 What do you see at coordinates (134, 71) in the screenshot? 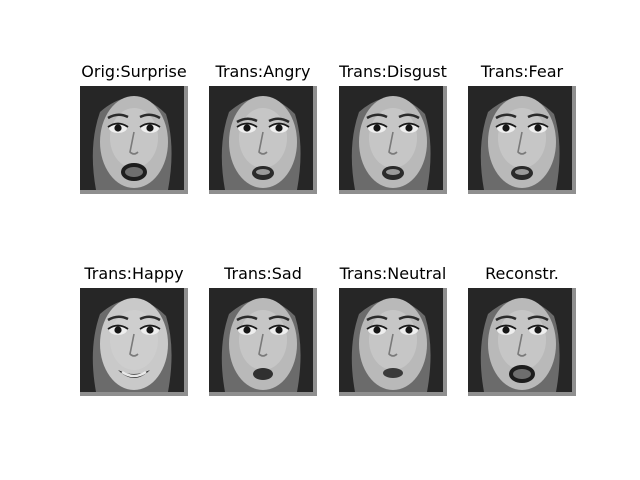
I see `panel-title: Orig:Surprise` at bounding box center [134, 71].